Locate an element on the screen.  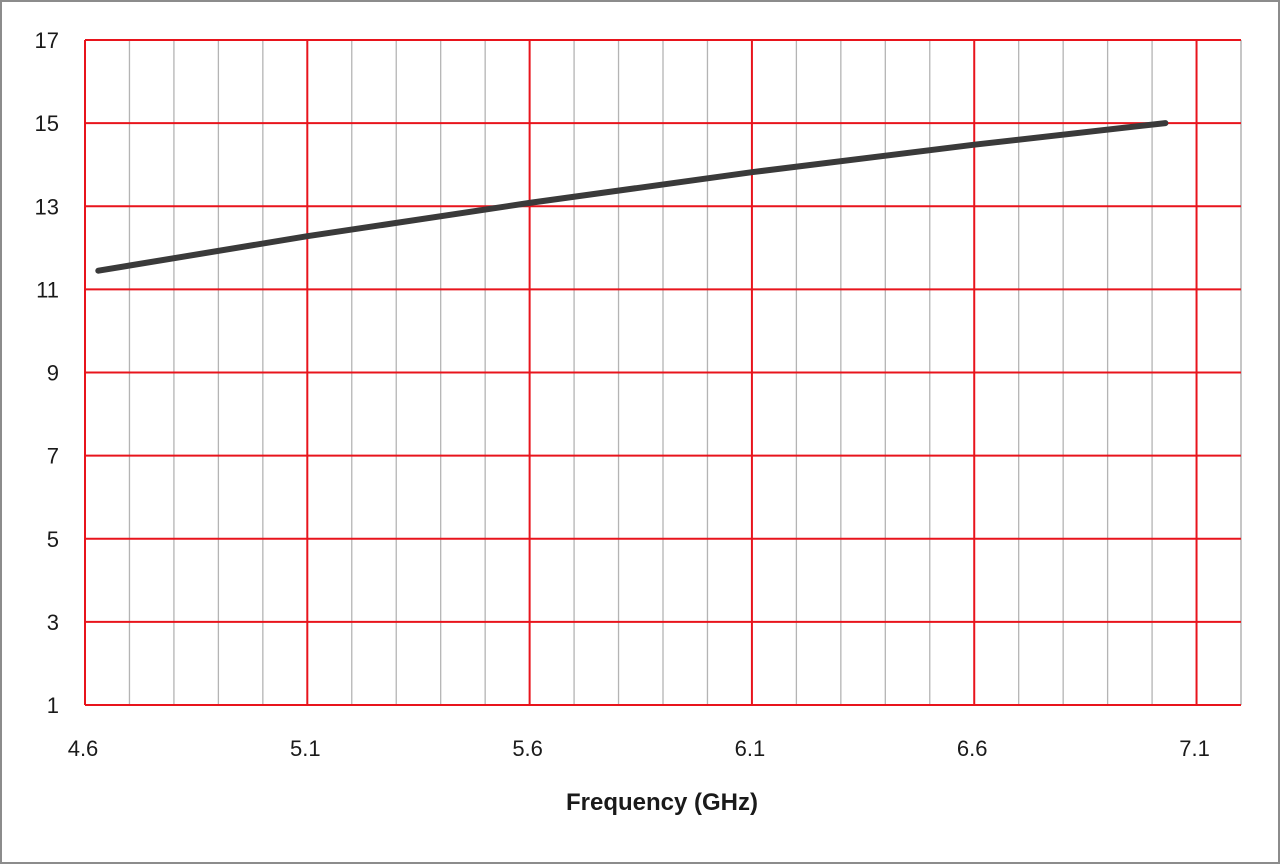
y-tick-label: 1 is located at coordinates (53, 705).